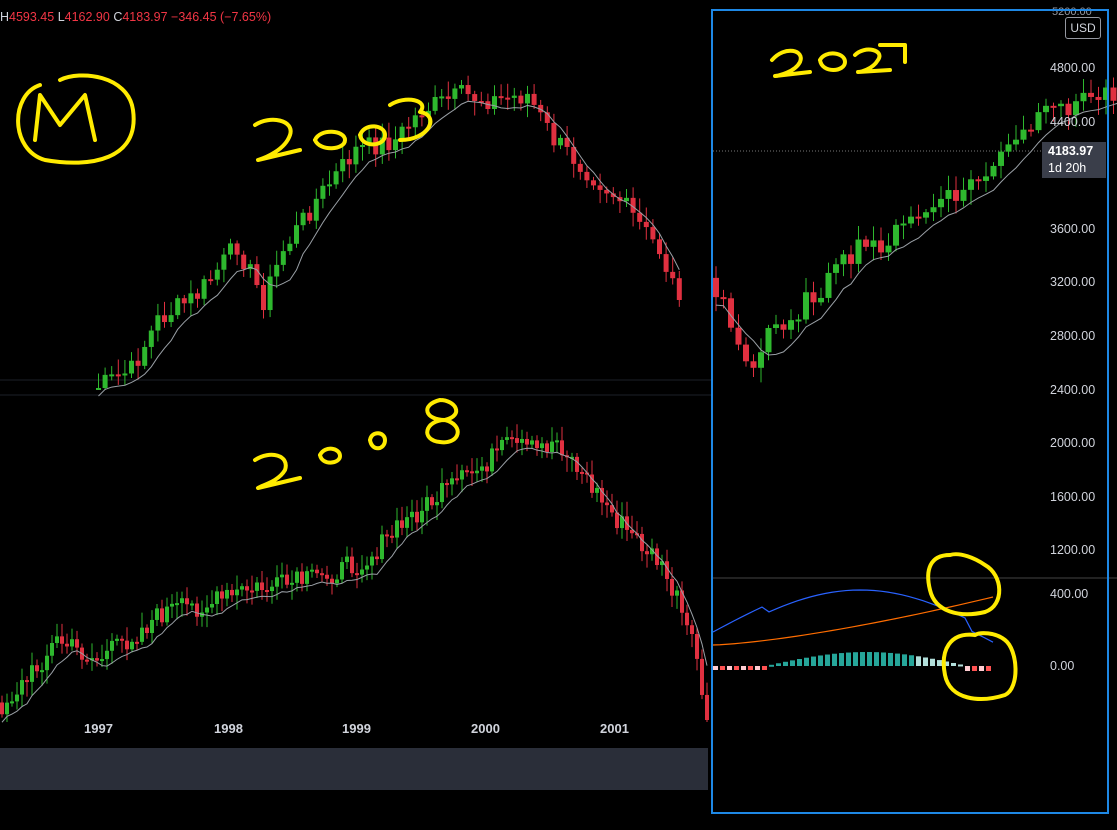 This screenshot has width=1117, height=830. Describe the element at coordinates (1083, 28) in the screenshot. I see `currency-button: USD` at that location.